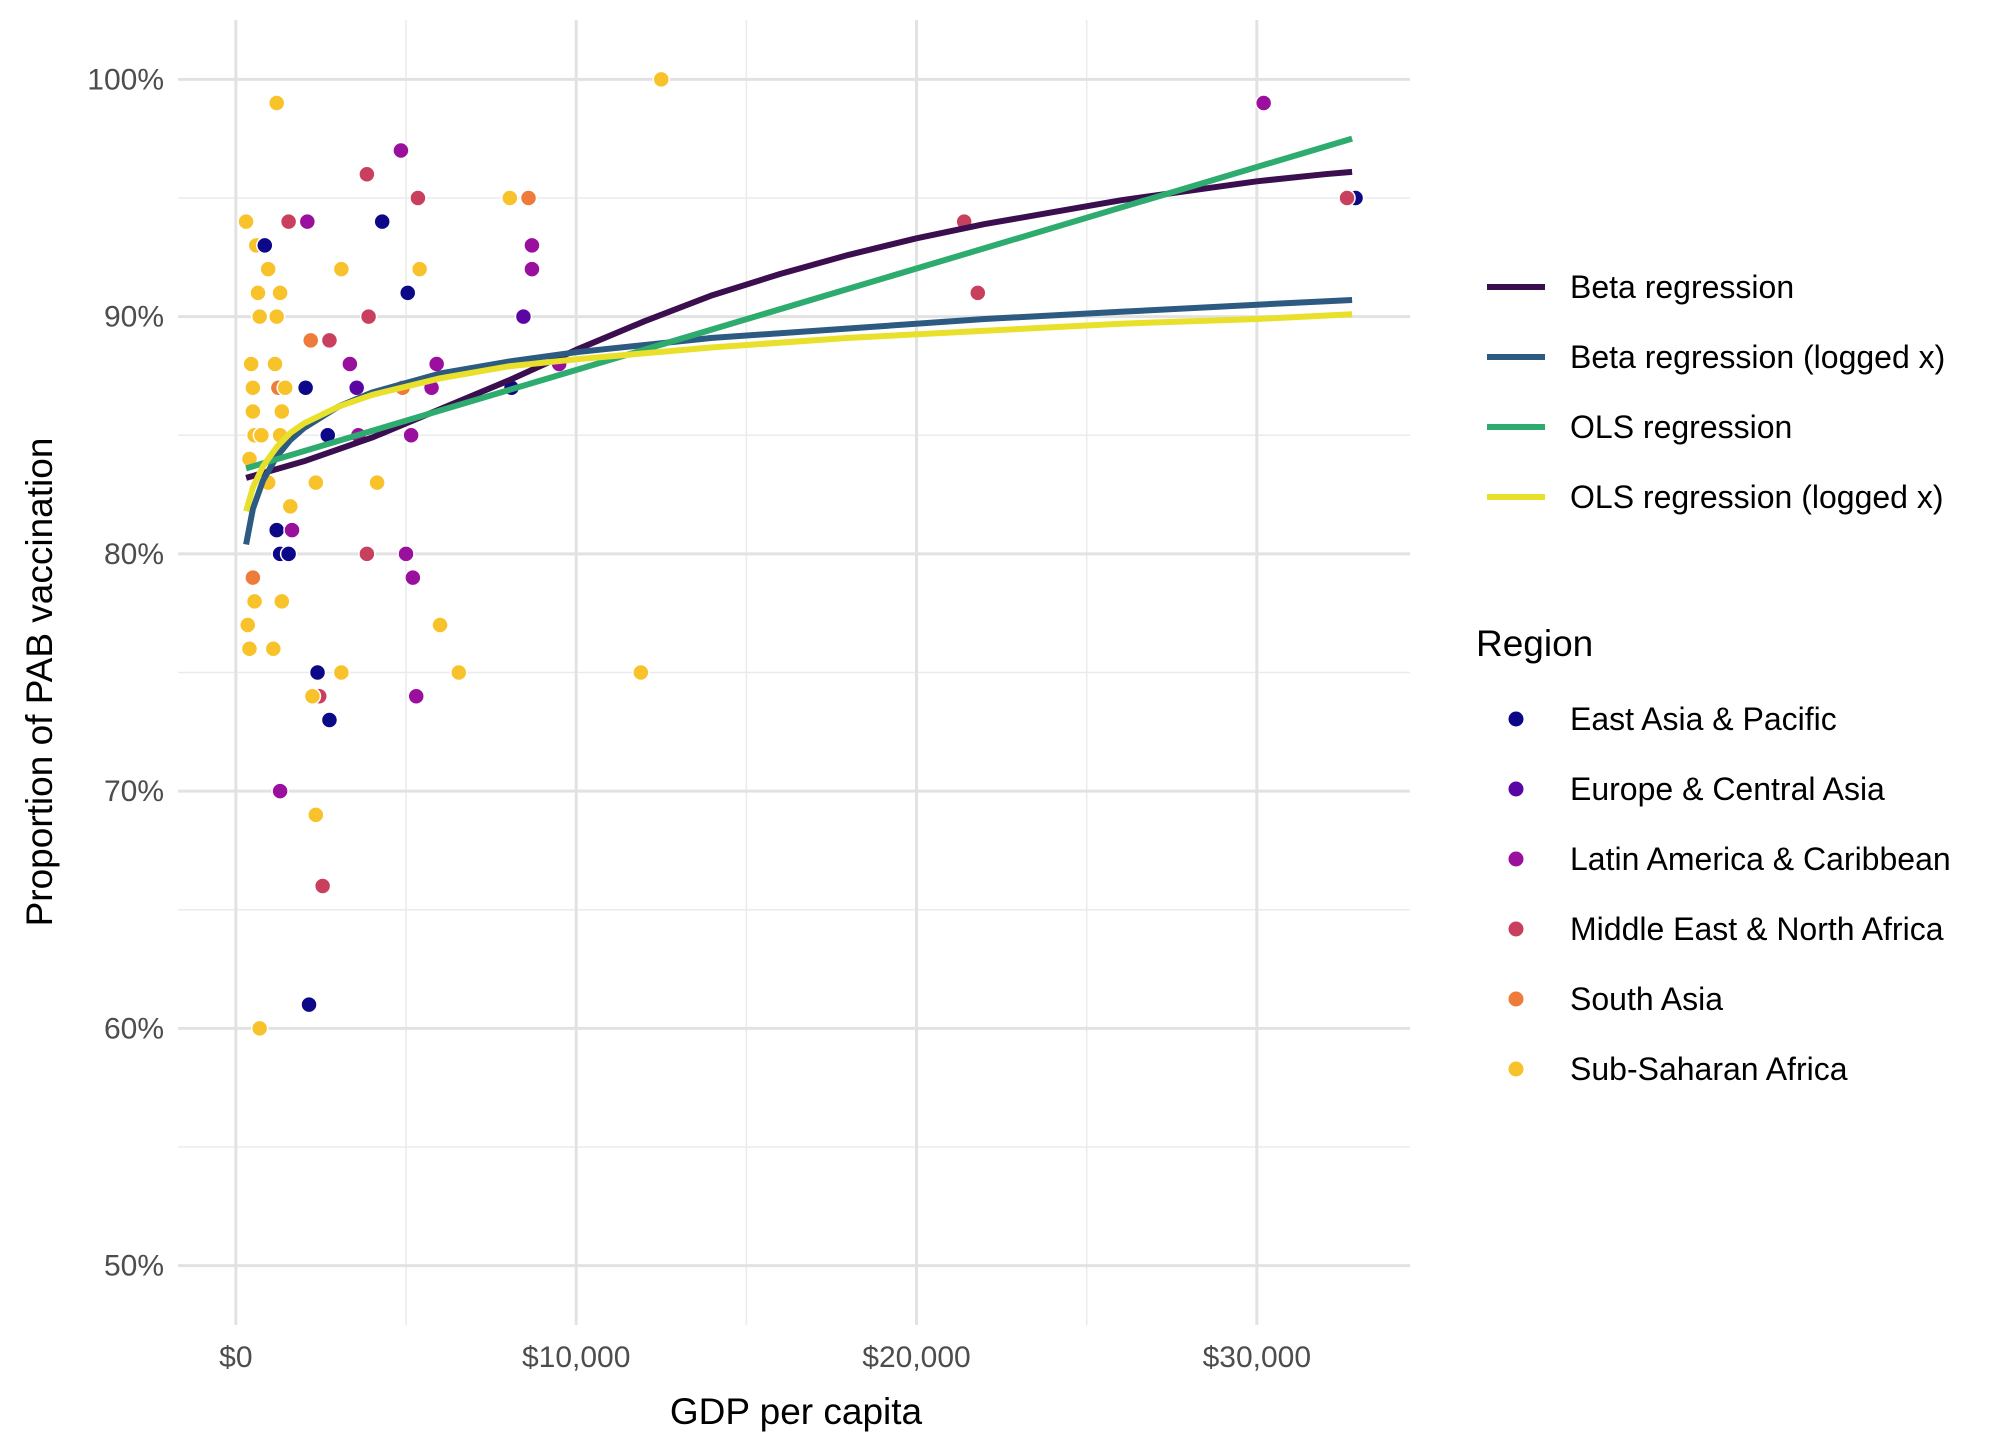  What do you see at coordinates (134, 791) in the screenshot?
I see `y-tick-label: 70%` at bounding box center [134, 791].